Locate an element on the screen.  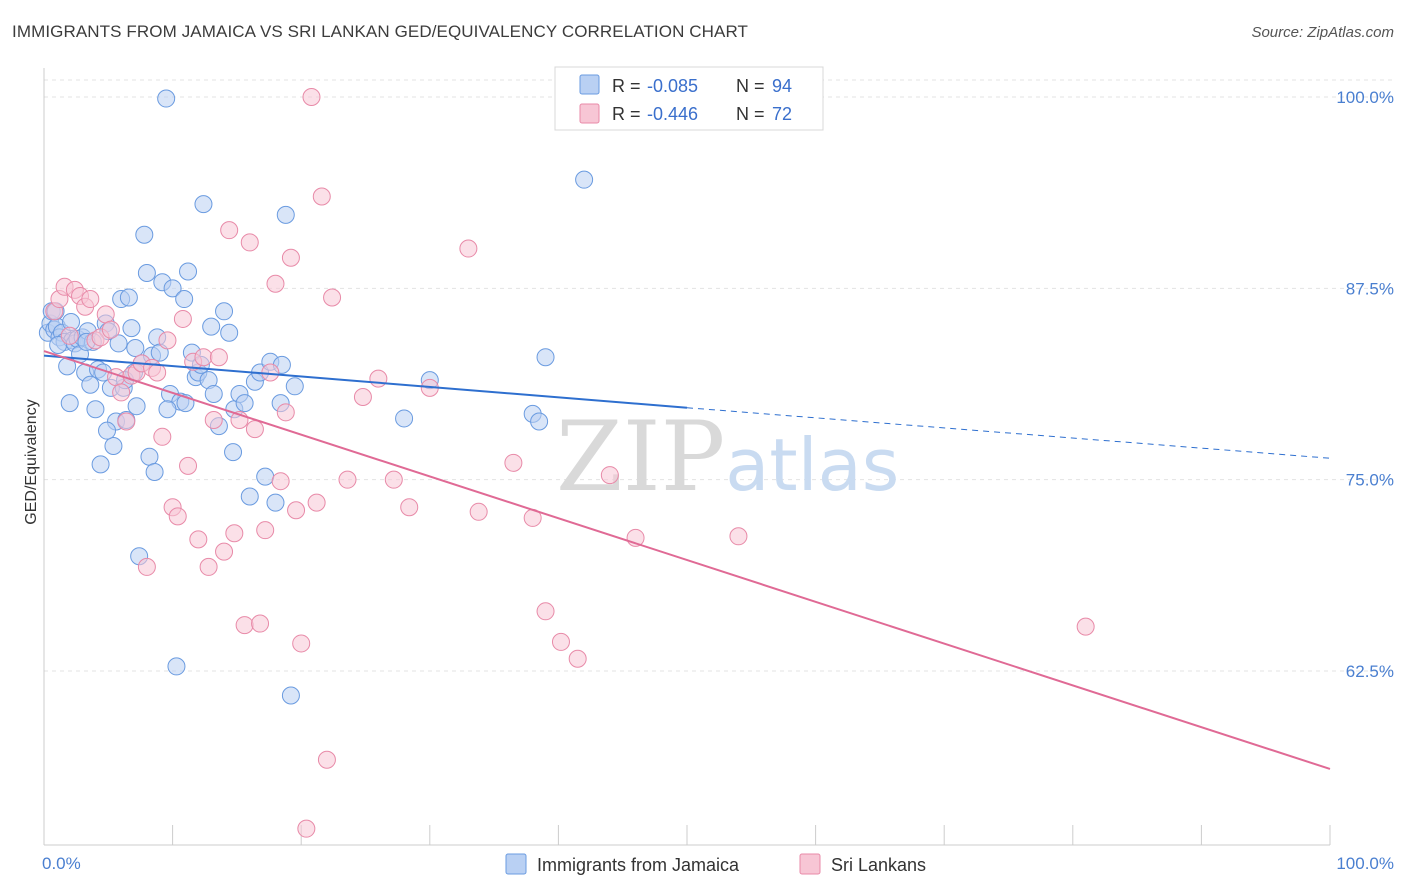
correlation-legend: R = -0.085 N = 94 R = -0.446 N = 72 is located at coordinates (689, 98).